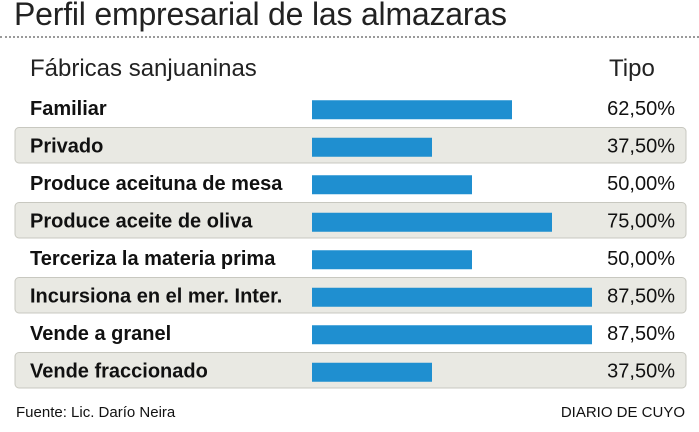  I want to click on category-label: Terceriza la materia prima, so click(153, 259).